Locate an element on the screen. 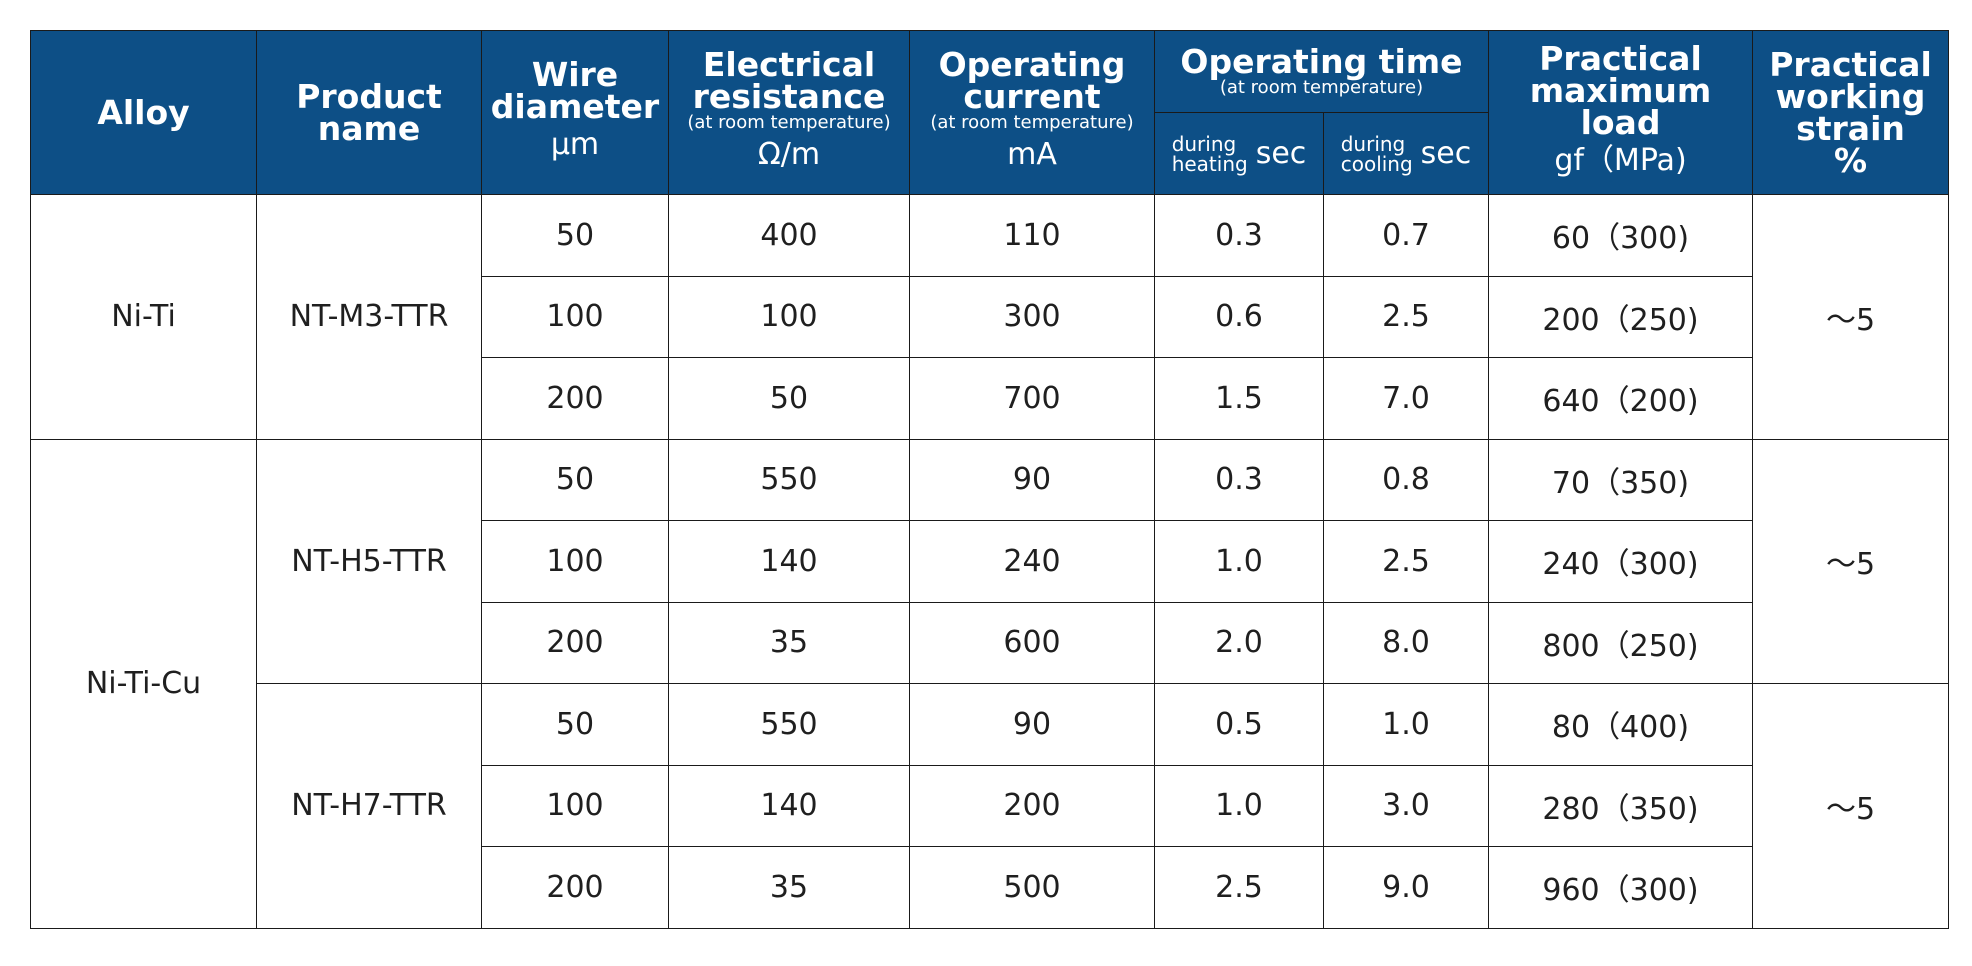 The image size is (1972, 966). resistance-cell: 35 is located at coordinates (789, 642).